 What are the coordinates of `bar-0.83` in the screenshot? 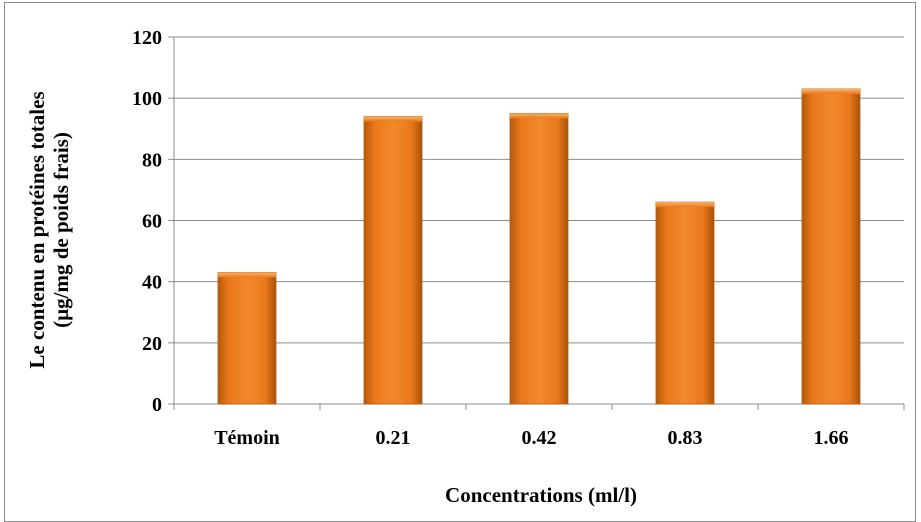 It's located at (685, 303).